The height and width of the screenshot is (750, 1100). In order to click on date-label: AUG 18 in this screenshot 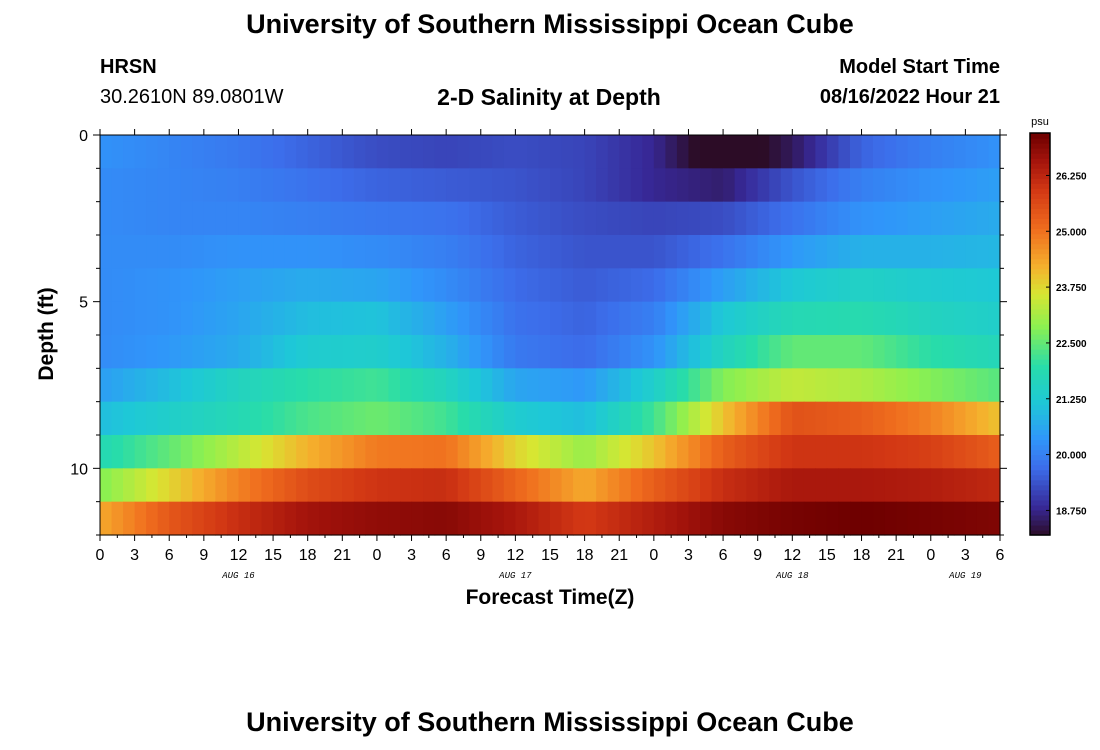, I will do `click(792, 576)`.